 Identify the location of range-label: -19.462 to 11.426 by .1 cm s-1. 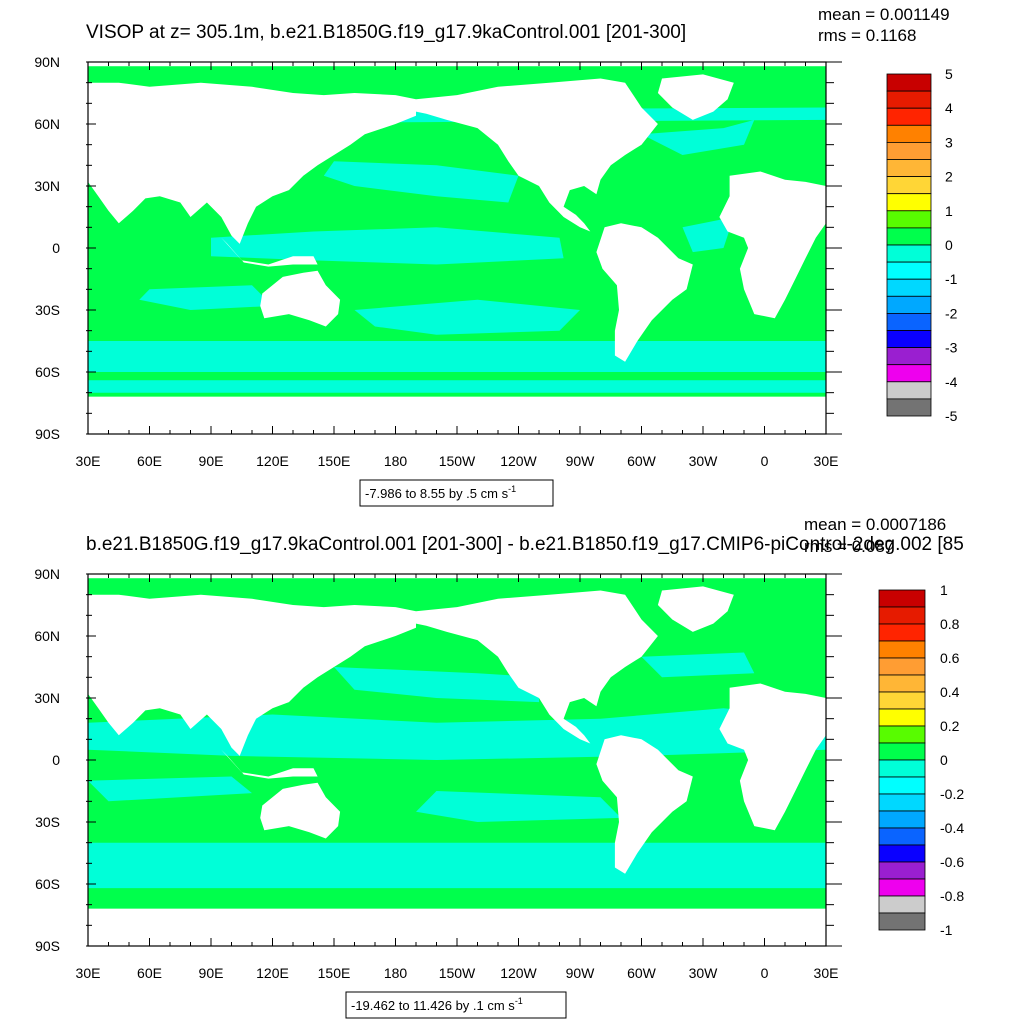
(437, 1004).